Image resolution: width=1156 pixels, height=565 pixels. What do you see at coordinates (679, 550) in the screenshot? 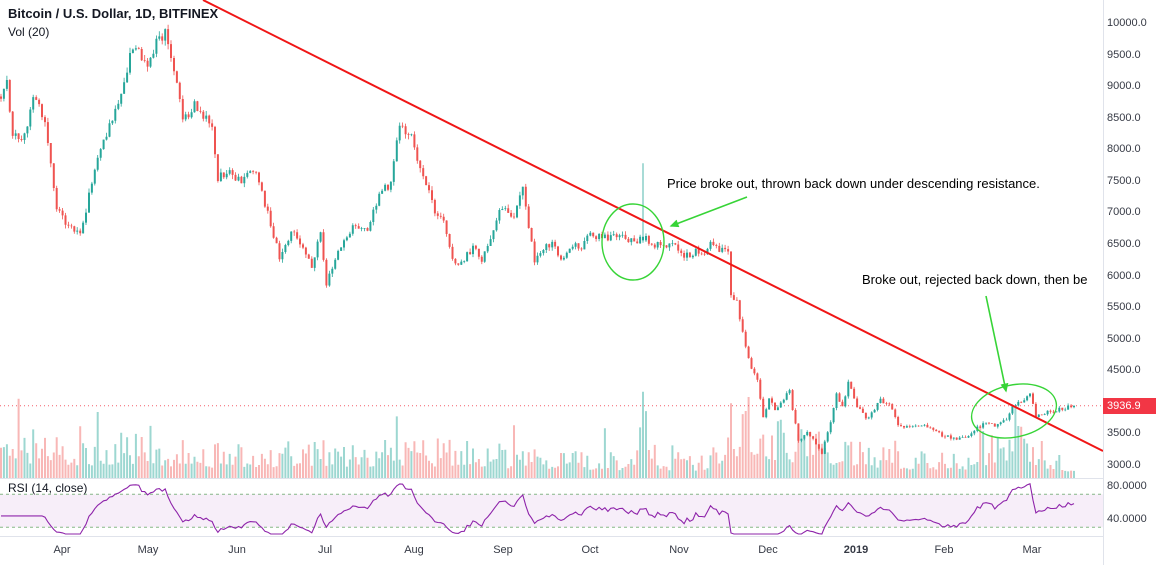
I see `time-tick-label: Nov` at bounding box center [679, 550].